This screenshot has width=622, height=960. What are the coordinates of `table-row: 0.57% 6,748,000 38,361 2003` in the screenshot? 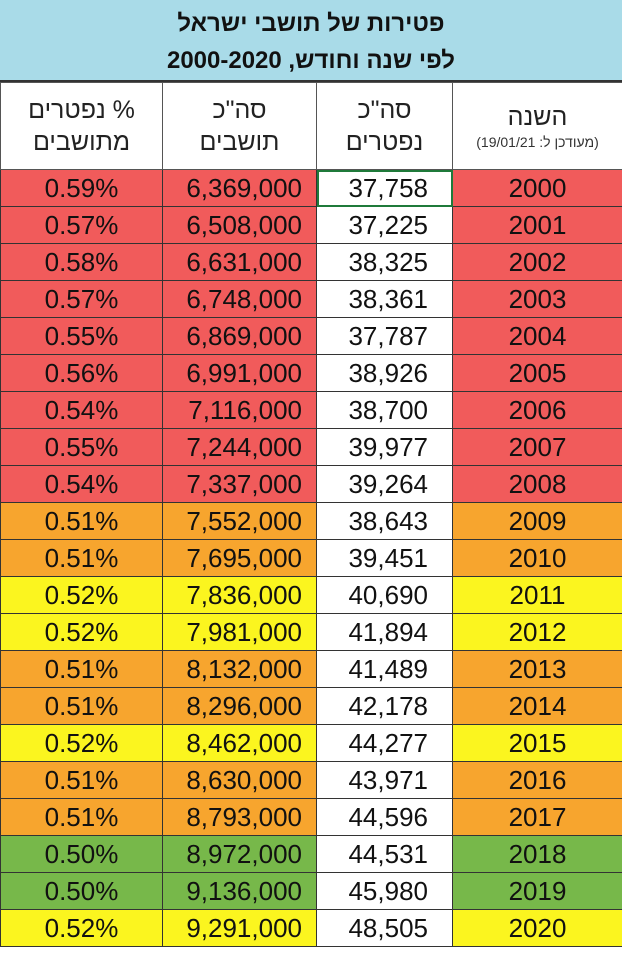 It's located at (311, 299).